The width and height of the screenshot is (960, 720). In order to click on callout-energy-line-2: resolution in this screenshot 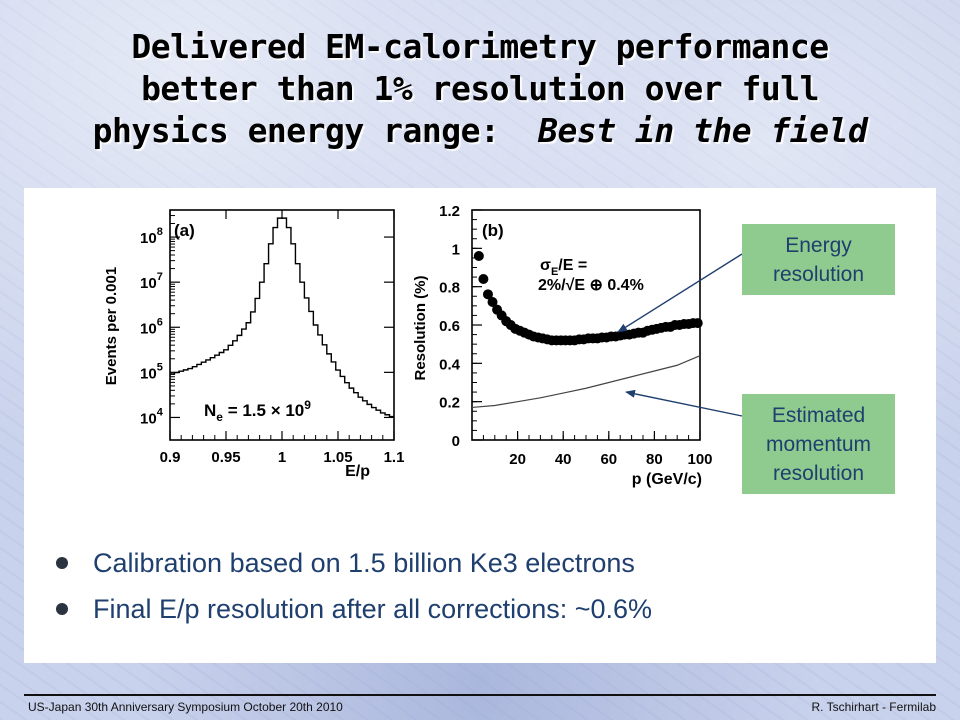, I will do `click(818, 274)`.